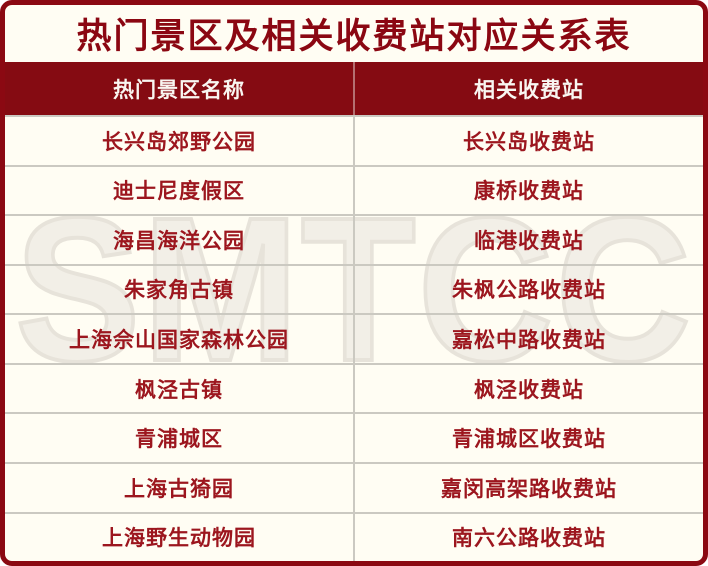  I want to click on toll-station-cell: 康桥收费站, so click(529, 192).